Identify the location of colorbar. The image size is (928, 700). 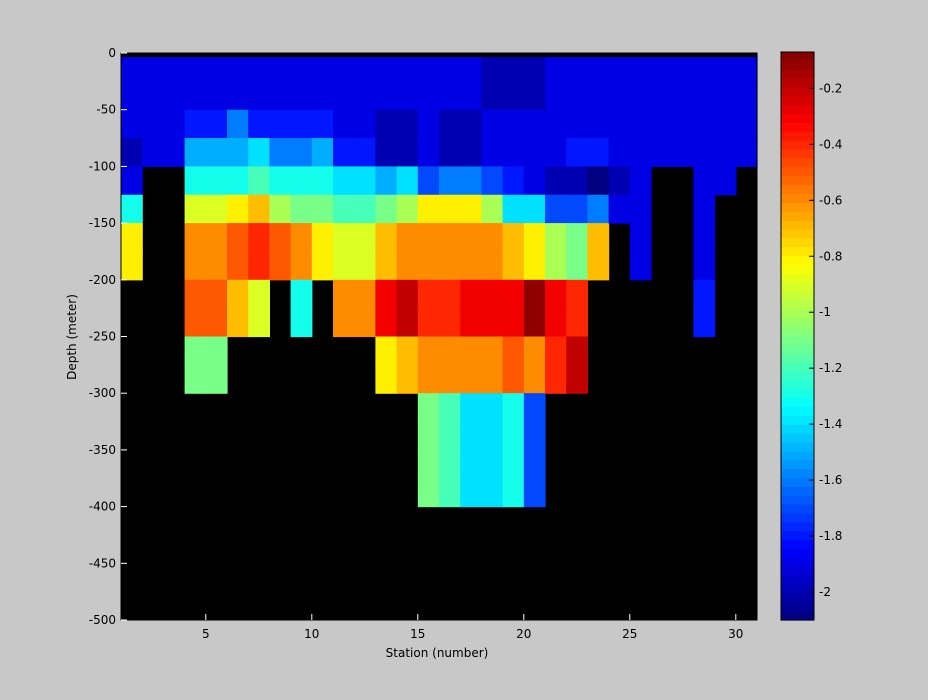
(797, 336).